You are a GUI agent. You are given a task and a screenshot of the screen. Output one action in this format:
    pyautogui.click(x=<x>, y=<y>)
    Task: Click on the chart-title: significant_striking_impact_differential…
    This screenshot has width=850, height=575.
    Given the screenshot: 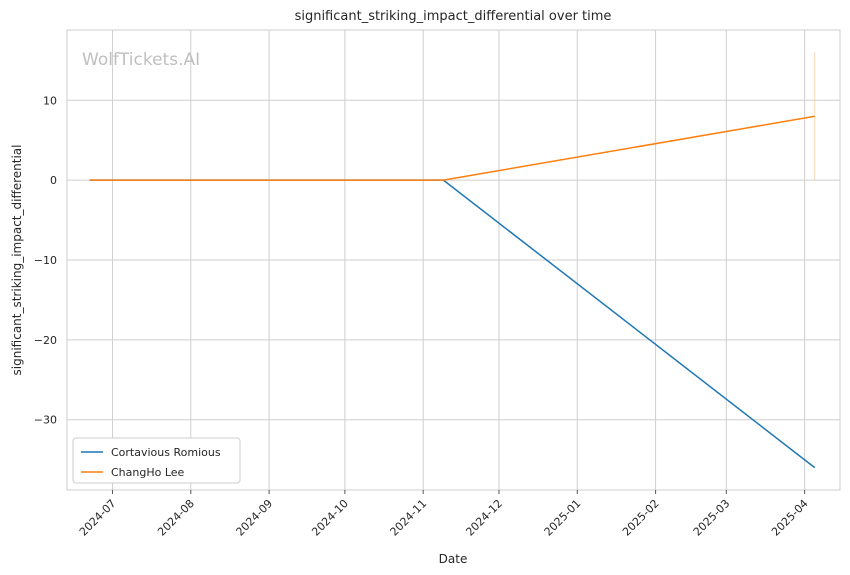 What is the action you would take?
    pyautogui.click(x=453, y=16)
    